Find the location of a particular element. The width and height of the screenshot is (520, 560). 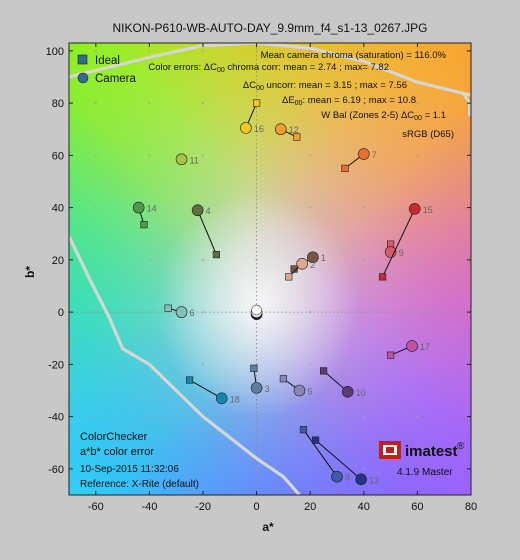

y-tick-label: 60 is located at coordinates (58, 156).